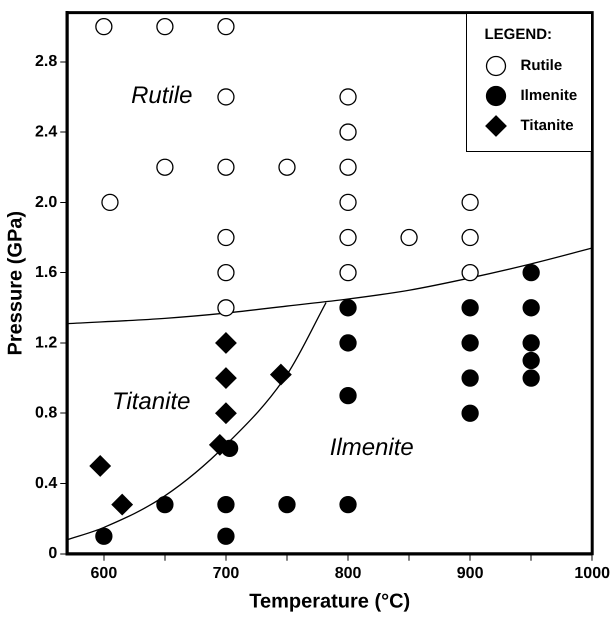  What do you see at coordinates (46, 343) in the screenshot?
I see `y-tick-label: 1.2` at bounding box center [46, 343].